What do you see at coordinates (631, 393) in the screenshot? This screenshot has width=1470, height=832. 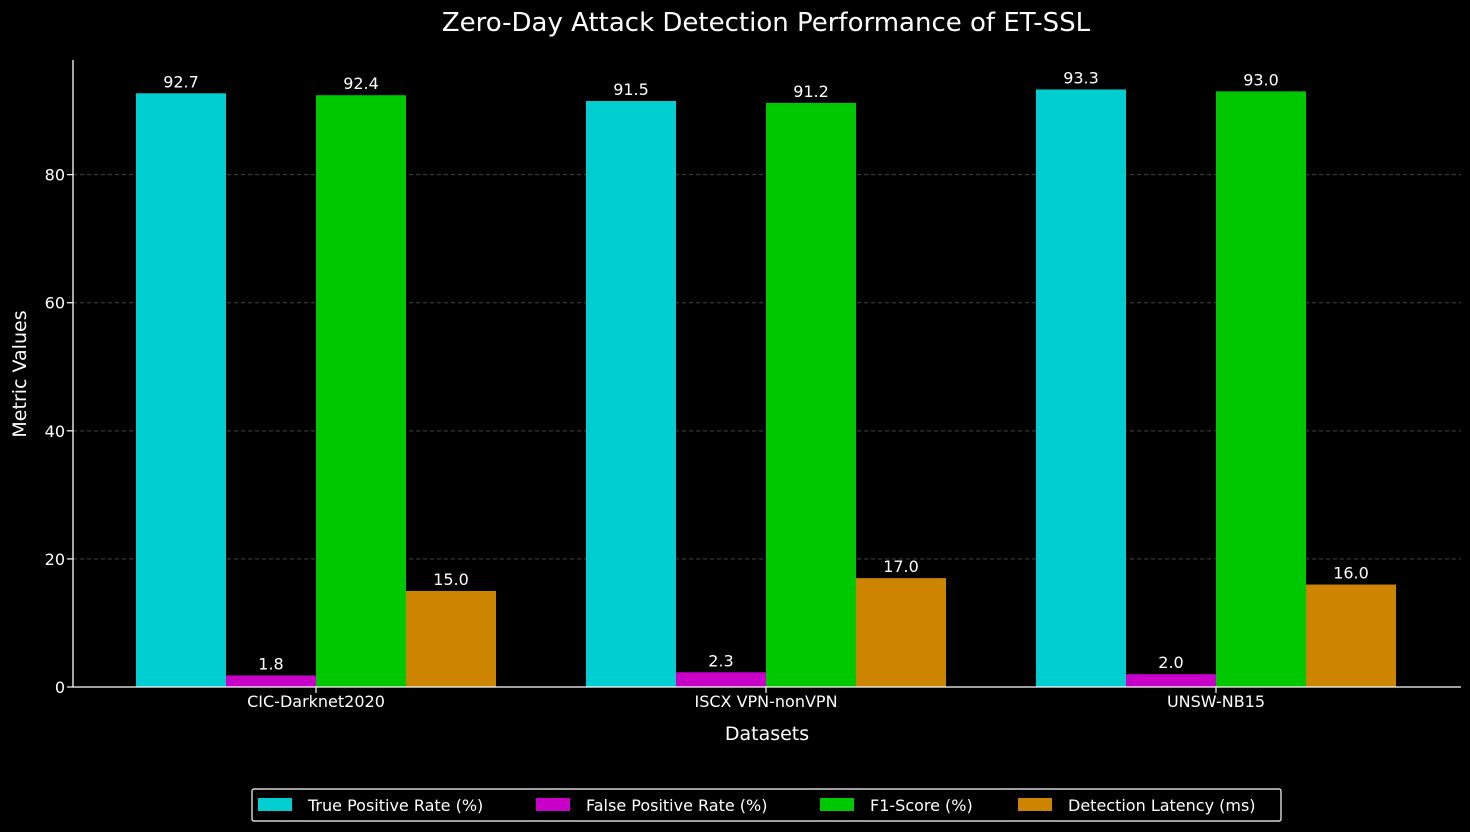 I see `bar-true-positive-rate-iscx-vpn-nonvpn` at bounding box center [631, 393].